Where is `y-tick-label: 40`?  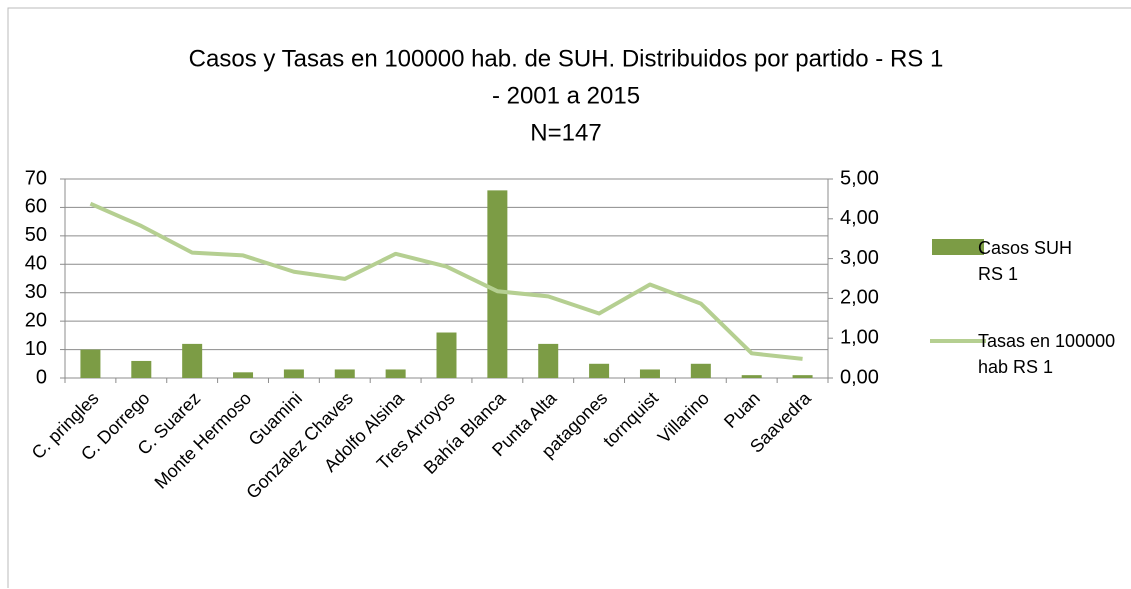 y-tick-label: 40 is located at coordinates (36, 264).